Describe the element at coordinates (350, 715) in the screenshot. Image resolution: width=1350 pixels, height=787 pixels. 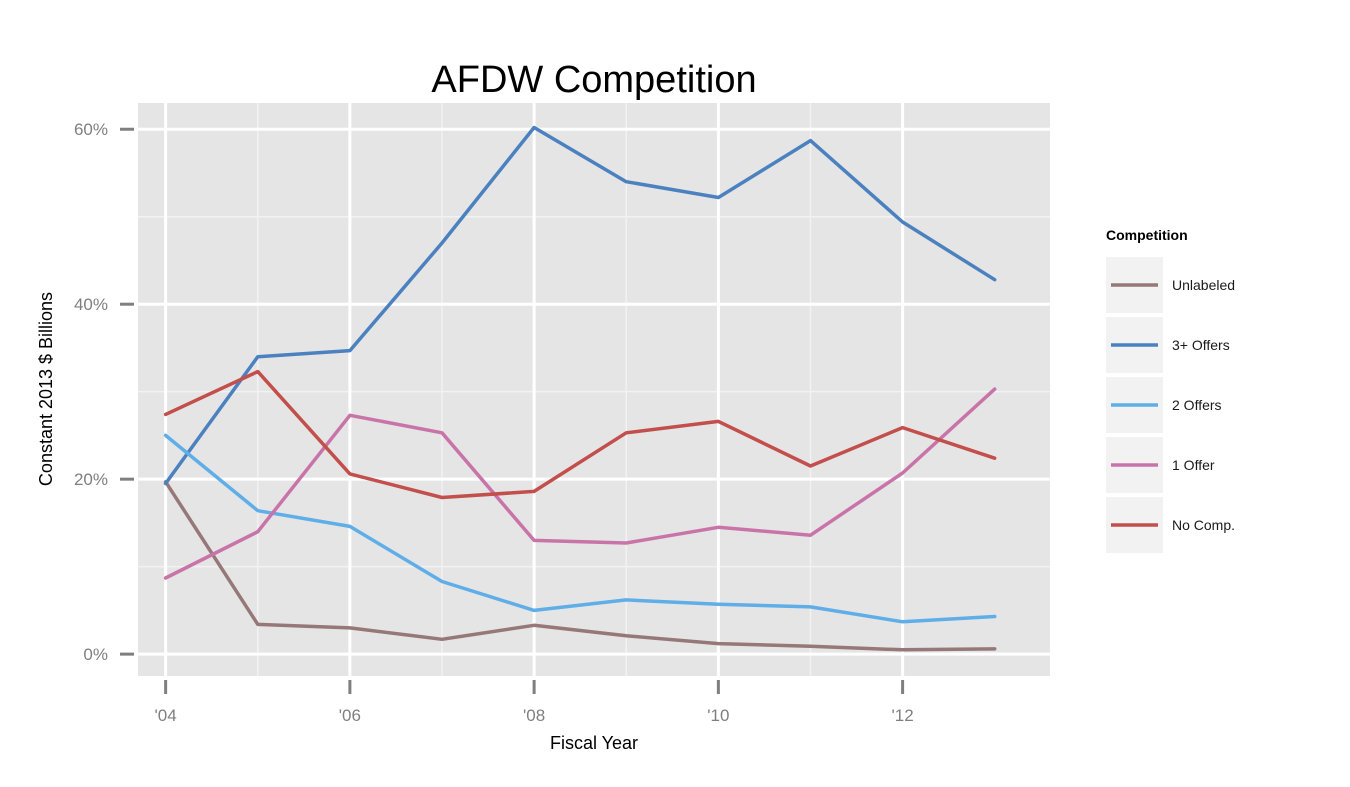
I see `x-tick-label: '06` at that location.